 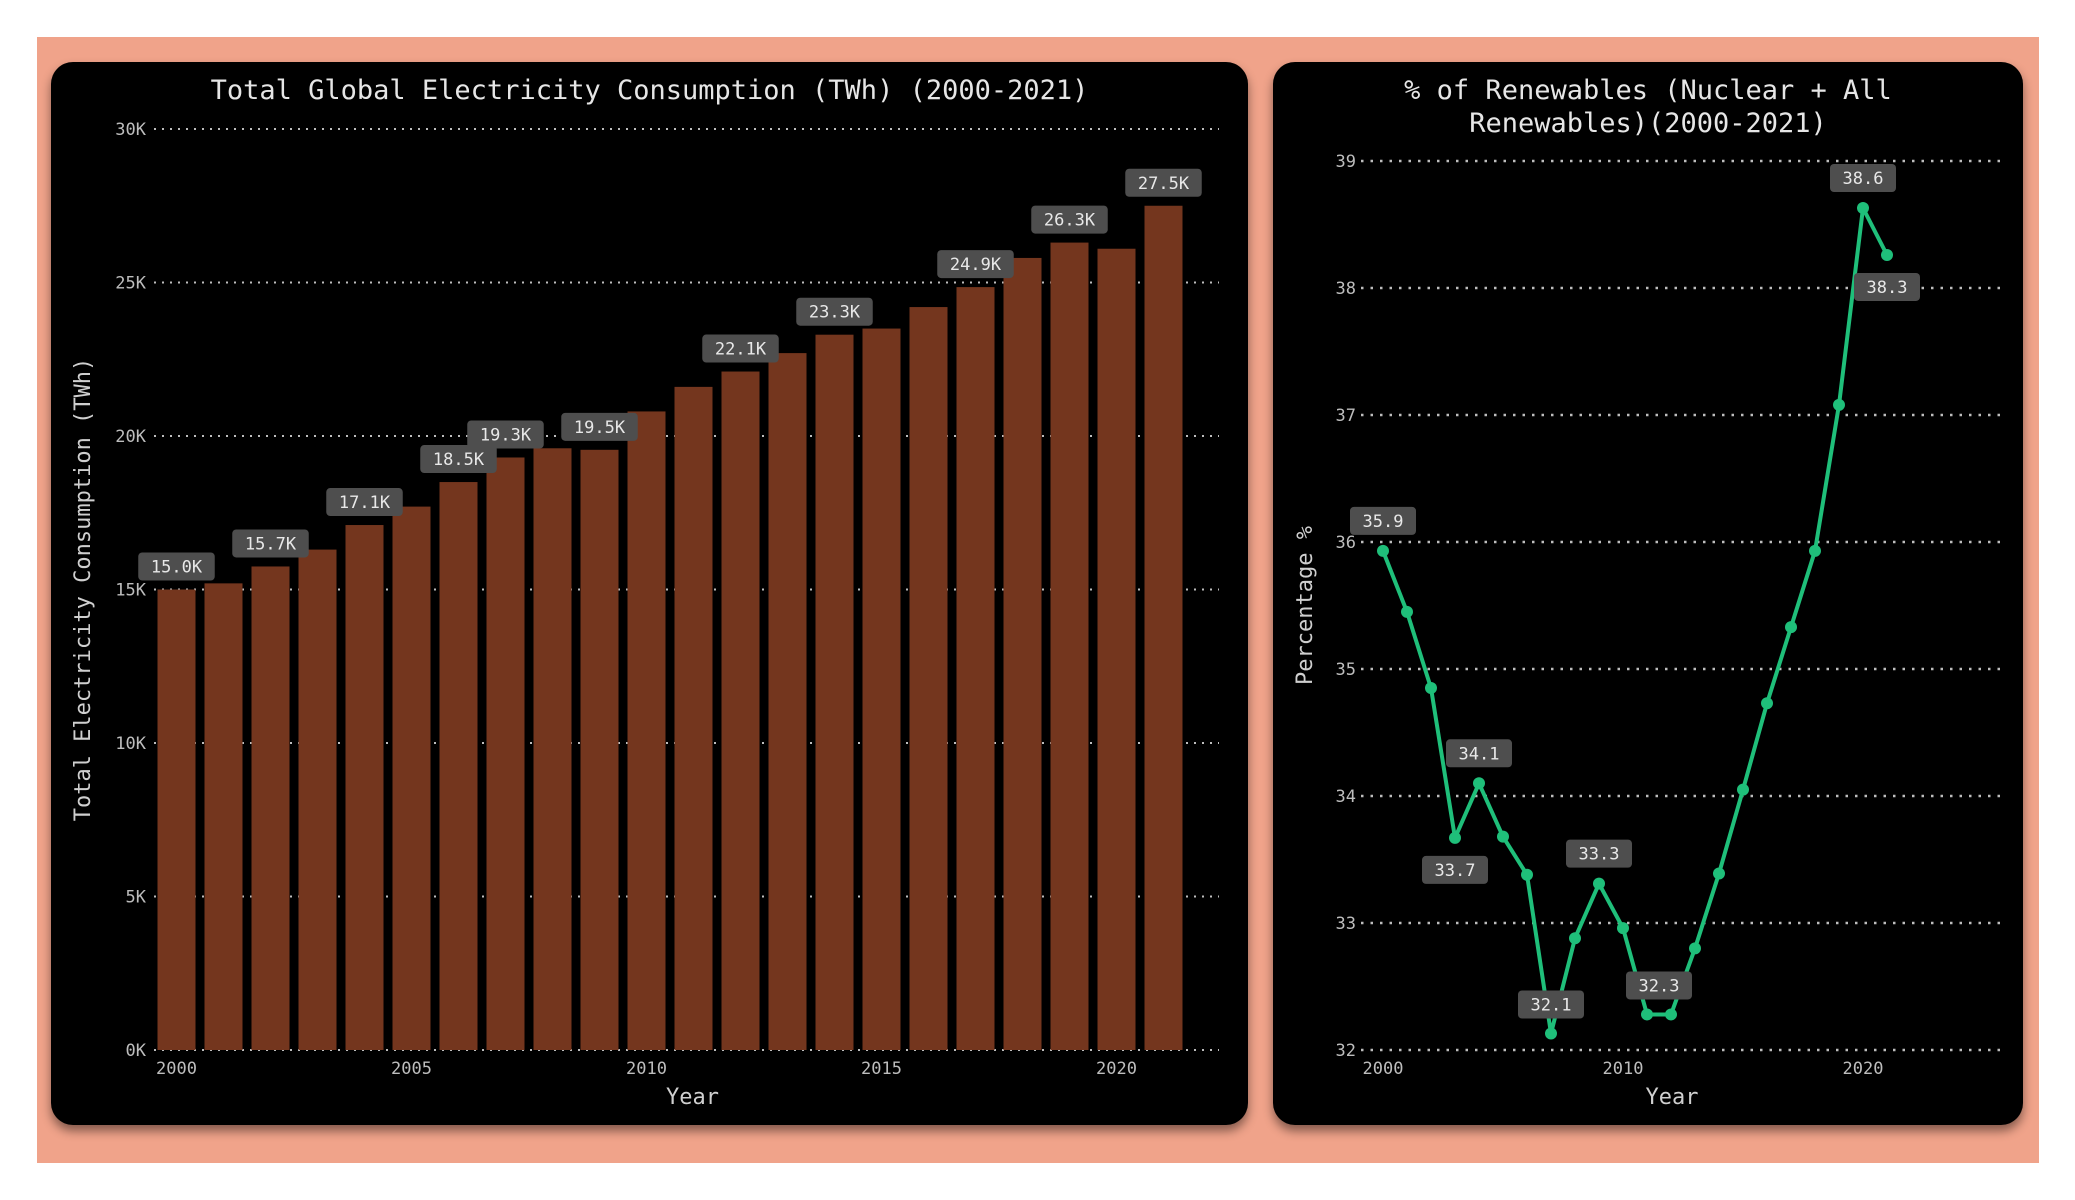 I want to click on point-2018, so click(x=1815, y=550).